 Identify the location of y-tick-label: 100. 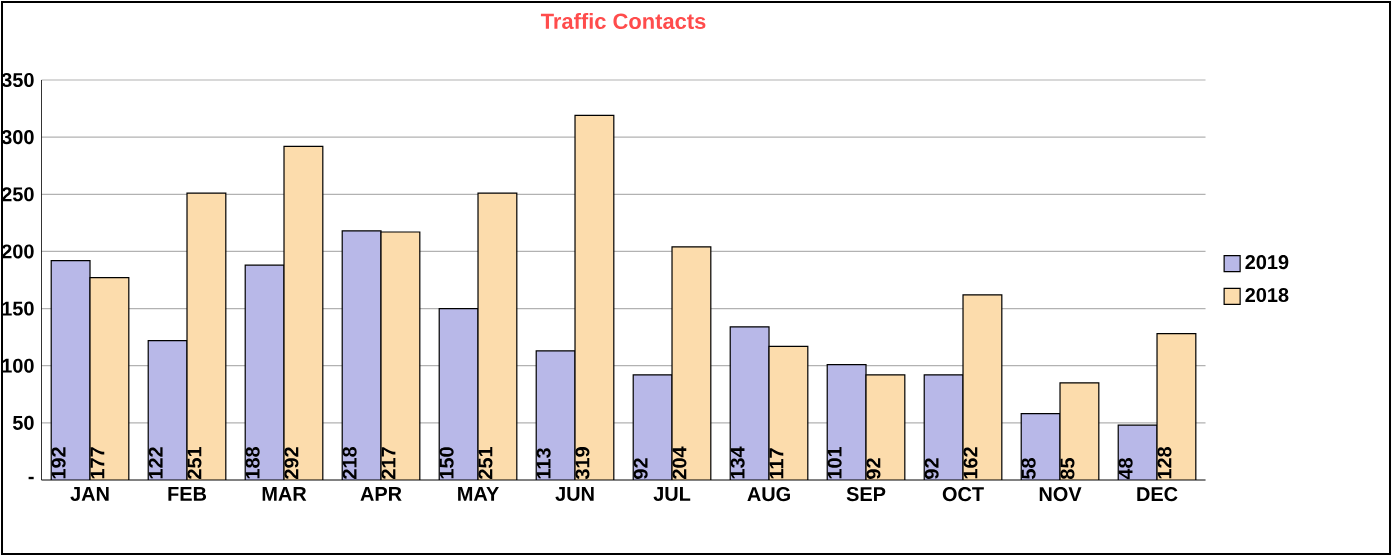
(18, 365).